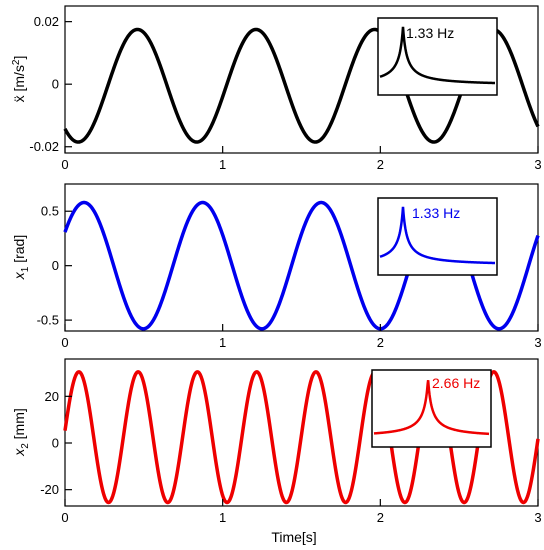 Image resolution: width=544 pixels, height=550 pixels. What do you see at coordinates (380, 342) in the screenshot?
I see `x-tick-label-middle: 2` at bounding box center [380, 342].